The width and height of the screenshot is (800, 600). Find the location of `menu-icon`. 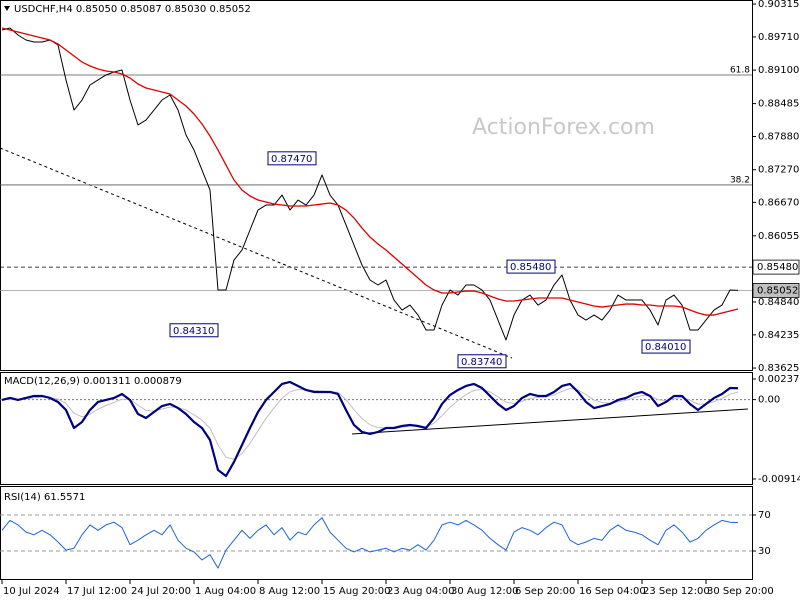

menu-icon is located at coordinates (7, 8).